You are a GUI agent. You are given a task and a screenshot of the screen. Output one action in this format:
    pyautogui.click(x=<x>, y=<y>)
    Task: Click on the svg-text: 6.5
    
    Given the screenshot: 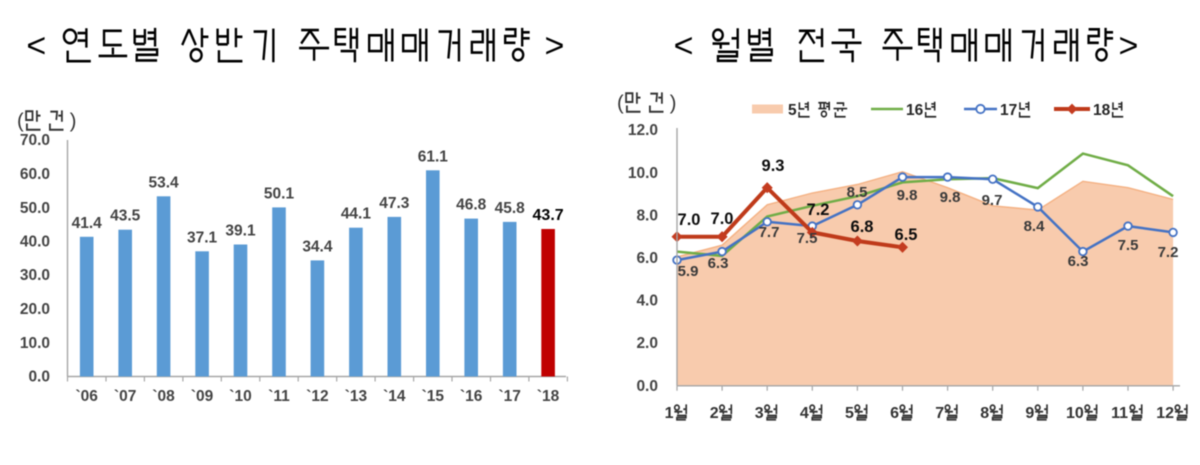 What is the action you would take?
    pyautogui.click(x=906, y=235)
    